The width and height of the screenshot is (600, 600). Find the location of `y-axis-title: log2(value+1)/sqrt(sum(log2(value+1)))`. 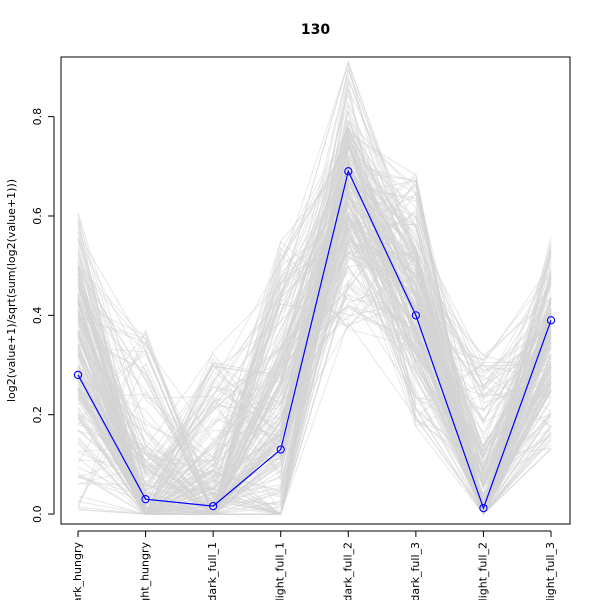

y-axis-title: log2(value+1)/sqrt(sum(log2(value+1))) is located at coordinates (11, 290).